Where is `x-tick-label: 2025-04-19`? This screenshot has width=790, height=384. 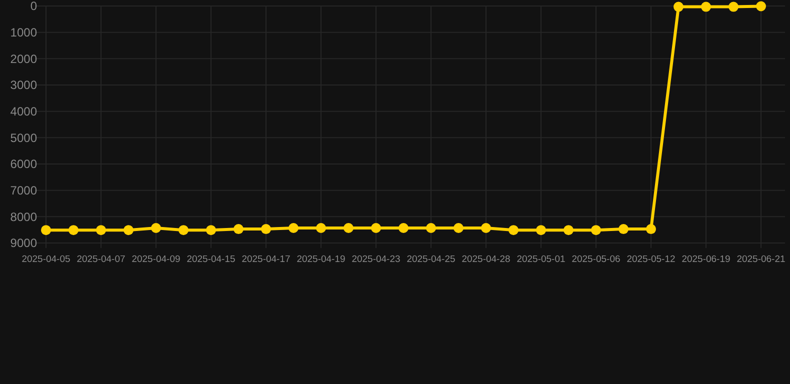 x-tick-label: 2025-04-19 is located at coordinates (321, 259).